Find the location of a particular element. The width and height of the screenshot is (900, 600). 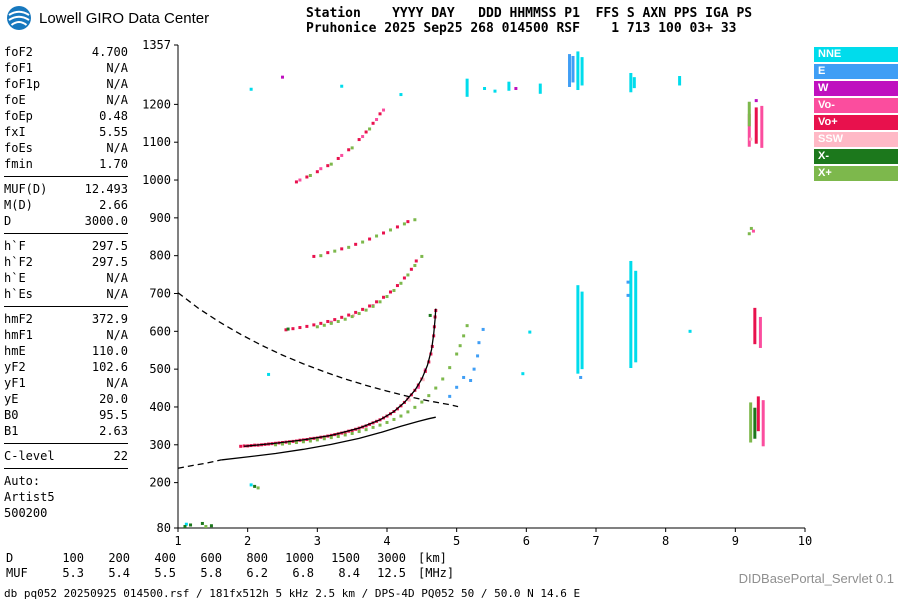

distance-value-3: 600 is located at coordinates (211, 558).